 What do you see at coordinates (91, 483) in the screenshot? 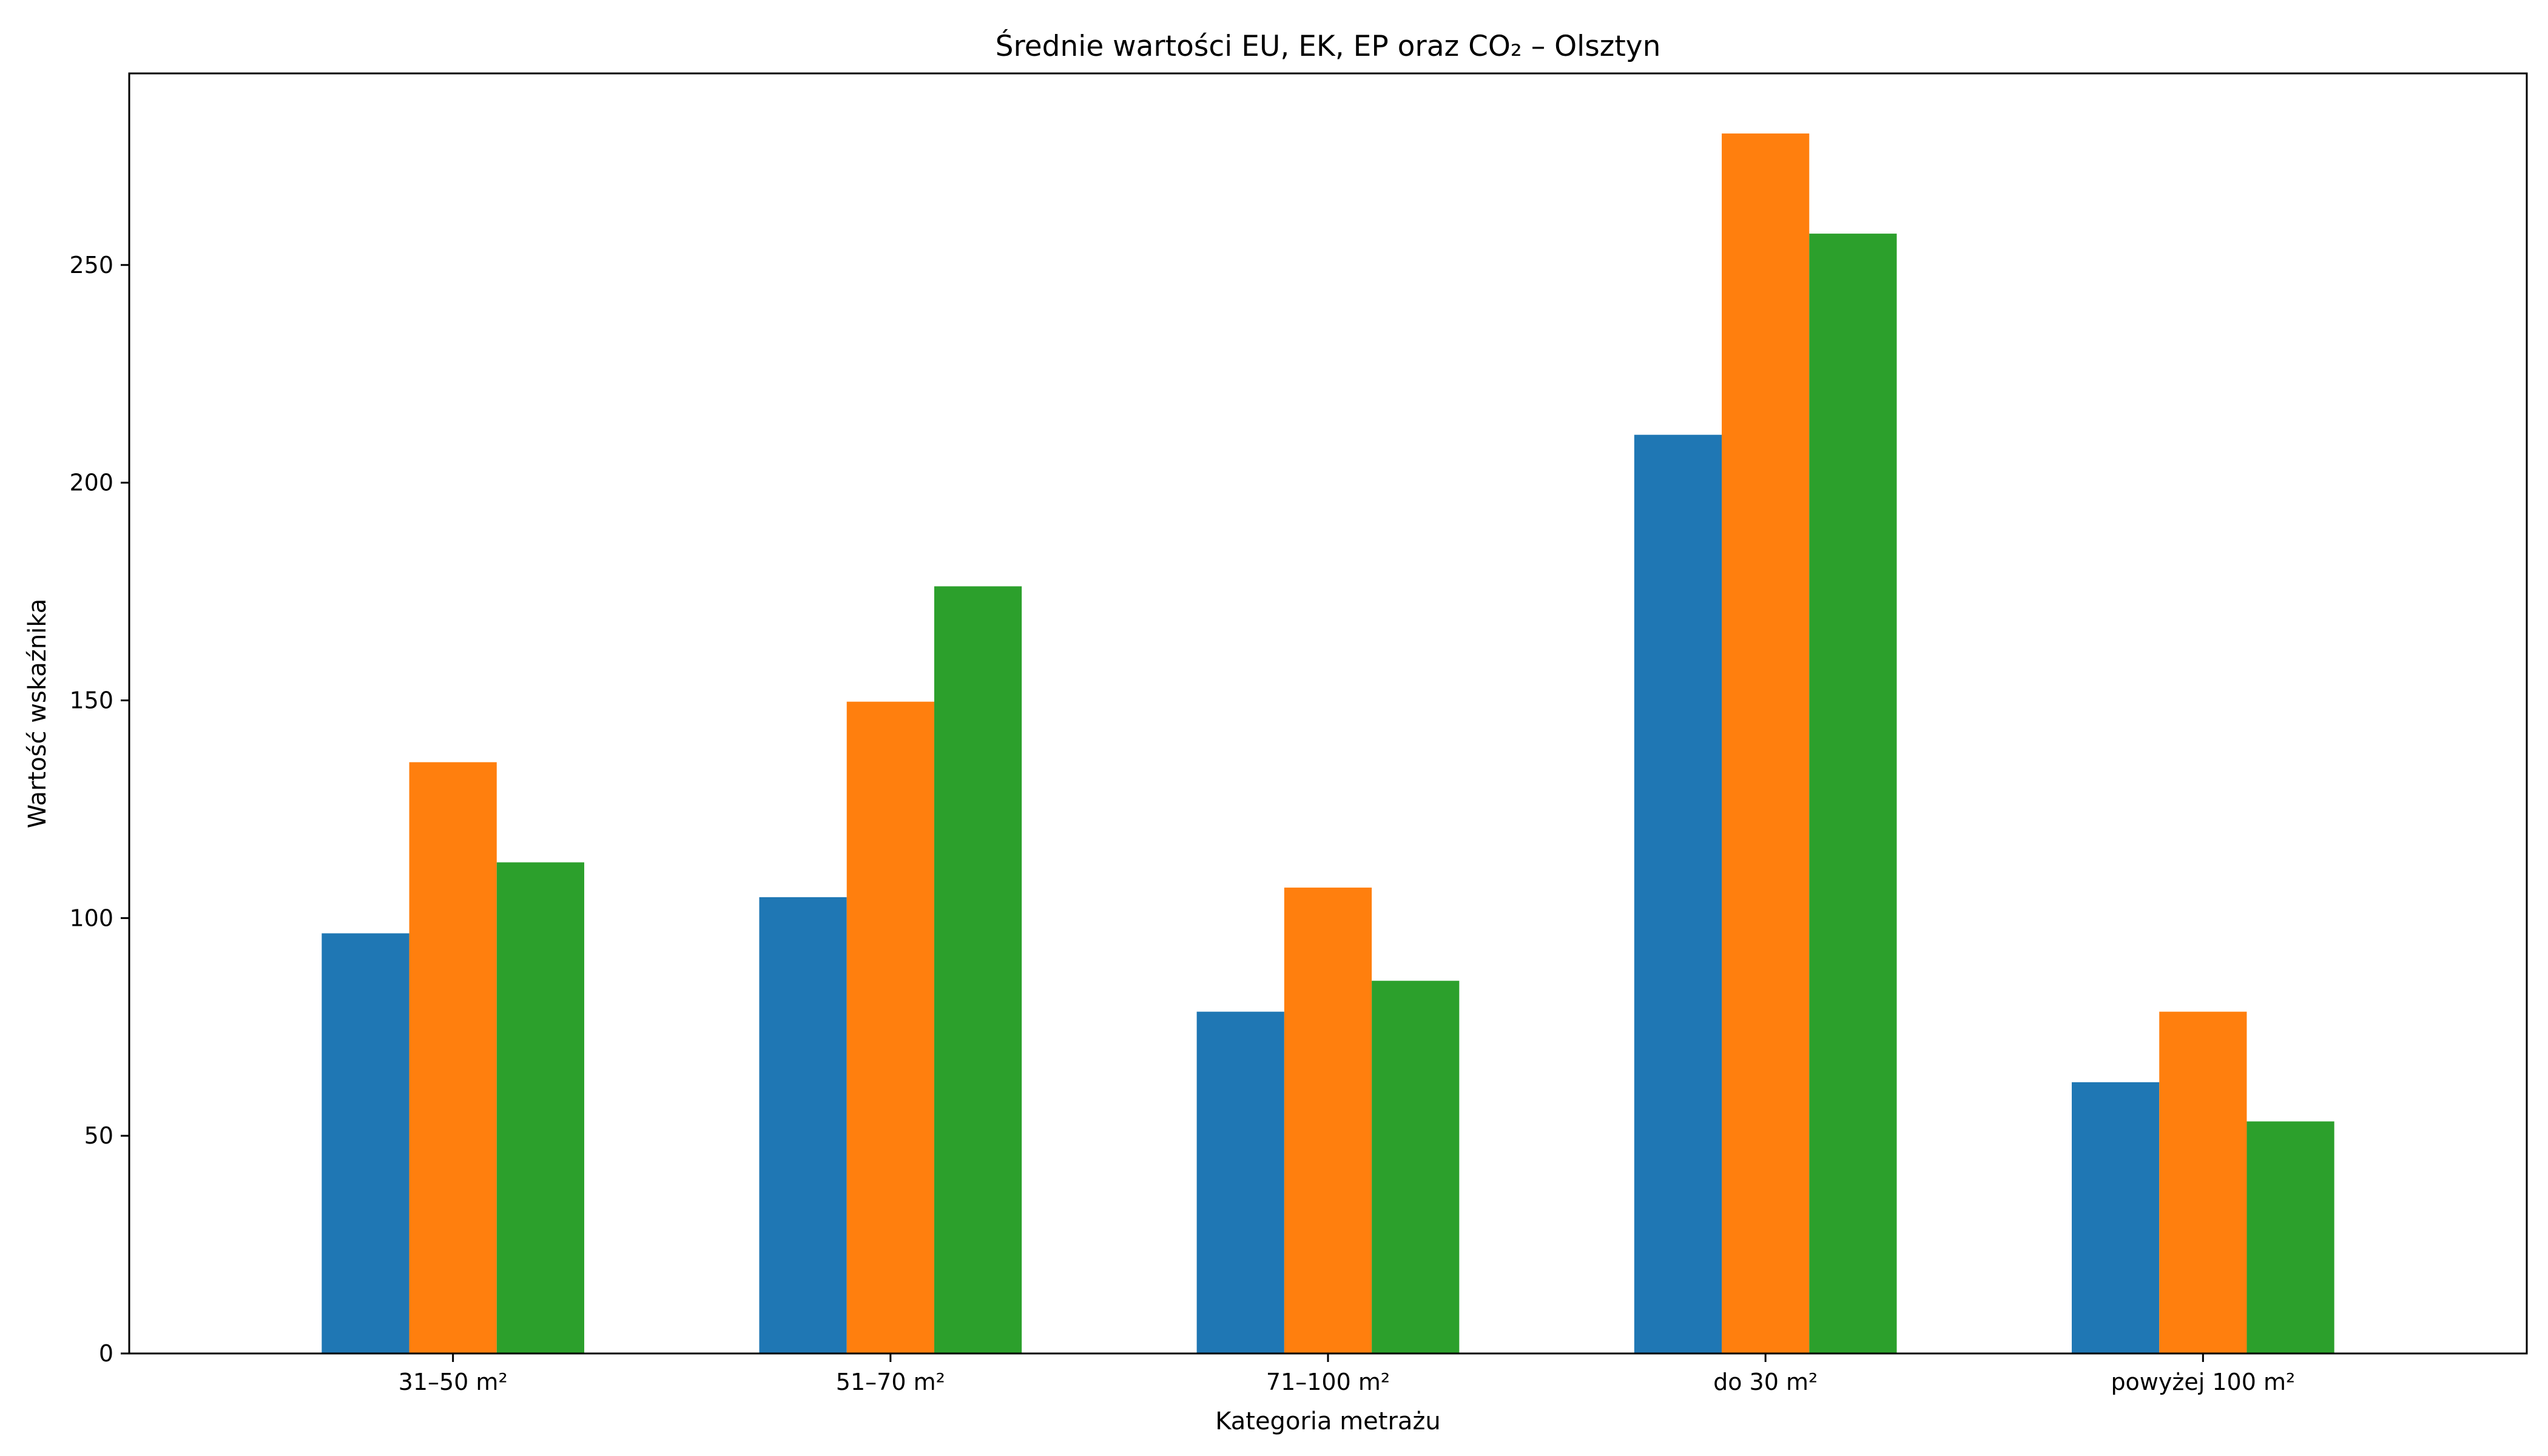
I see `y-tick-label: 200` at bounding box center [91, 483].